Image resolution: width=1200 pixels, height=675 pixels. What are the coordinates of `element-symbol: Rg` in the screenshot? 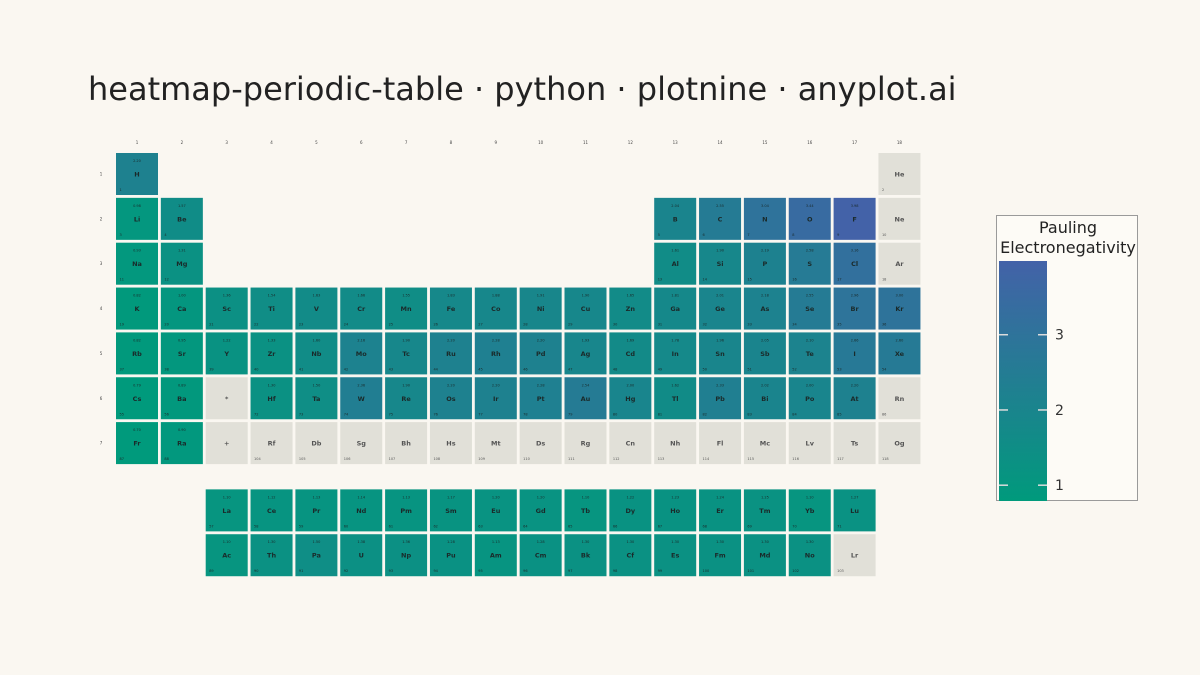 It's located at (586, 444).